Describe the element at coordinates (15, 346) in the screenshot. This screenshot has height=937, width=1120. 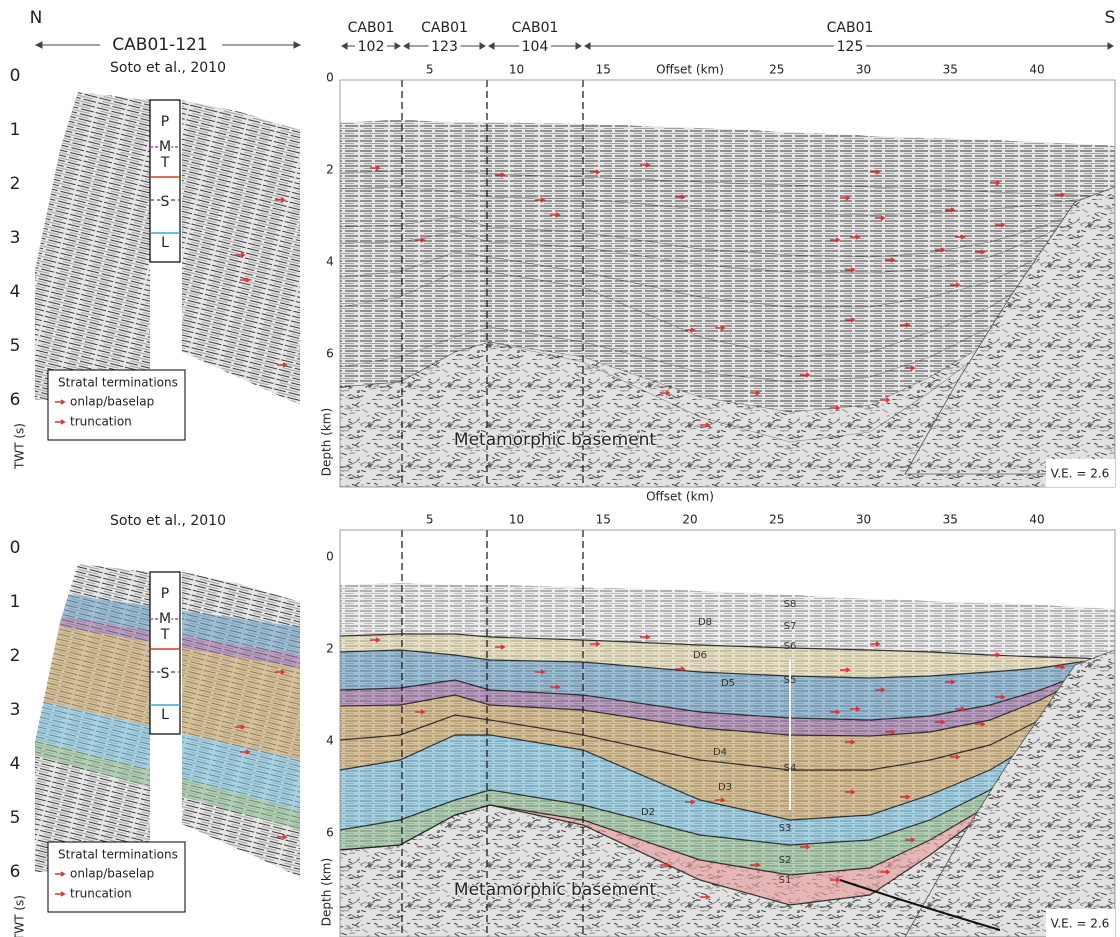
I see `twt-tick-label: 5` at that location.